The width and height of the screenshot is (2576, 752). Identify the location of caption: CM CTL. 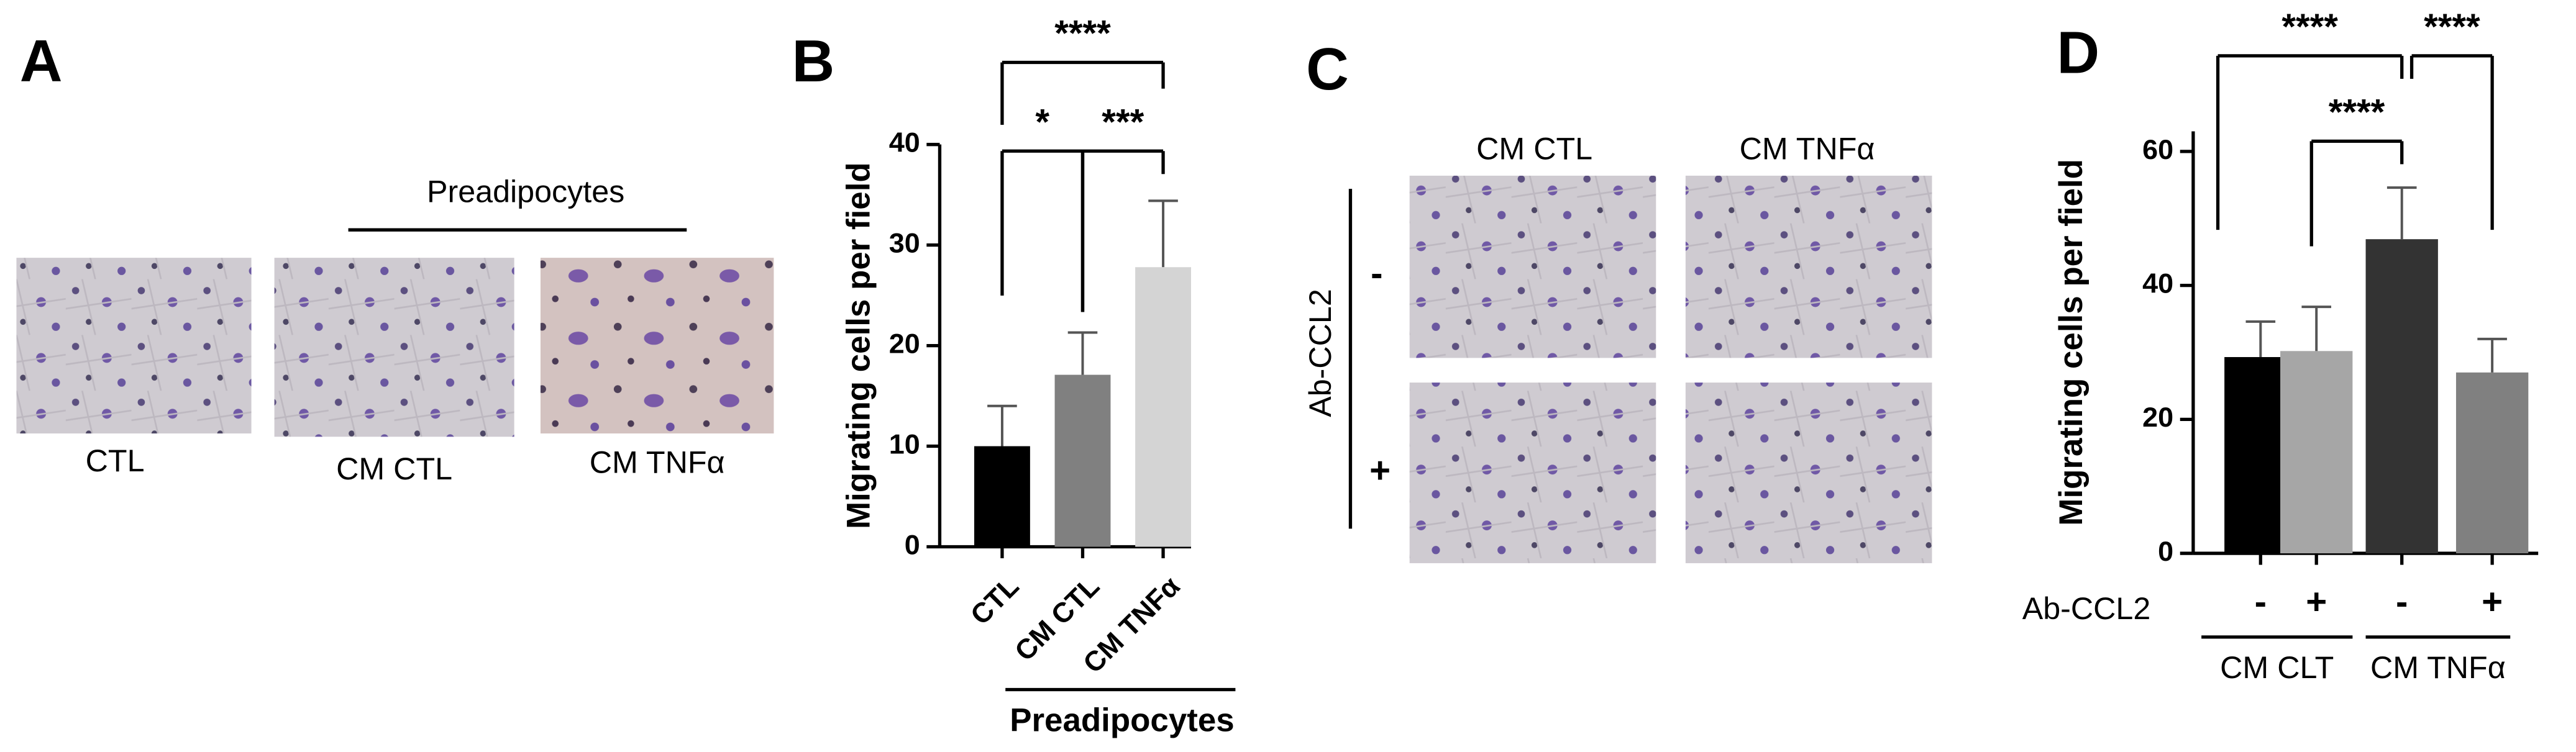
(394, 468).